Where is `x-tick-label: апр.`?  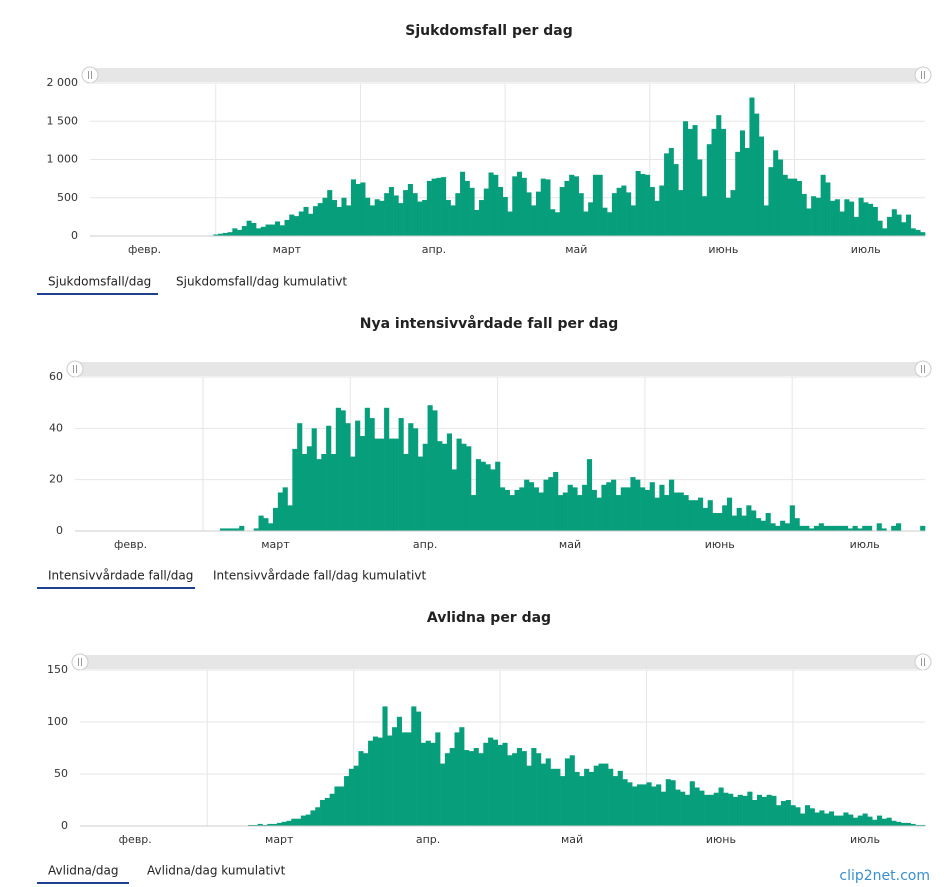
x-tick-label: апр. is located at coordinates (428, 839).